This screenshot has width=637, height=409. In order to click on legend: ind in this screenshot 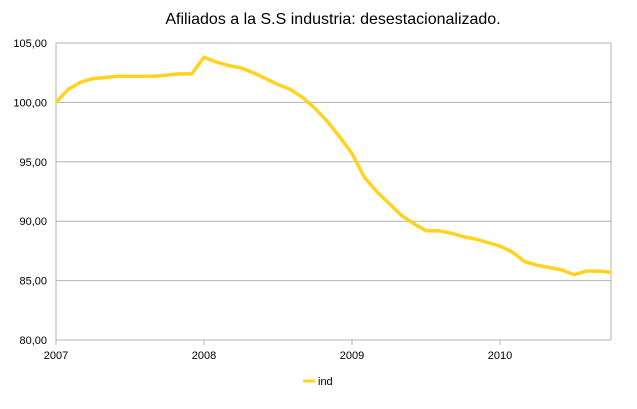, I will do `click(318, 382)`.